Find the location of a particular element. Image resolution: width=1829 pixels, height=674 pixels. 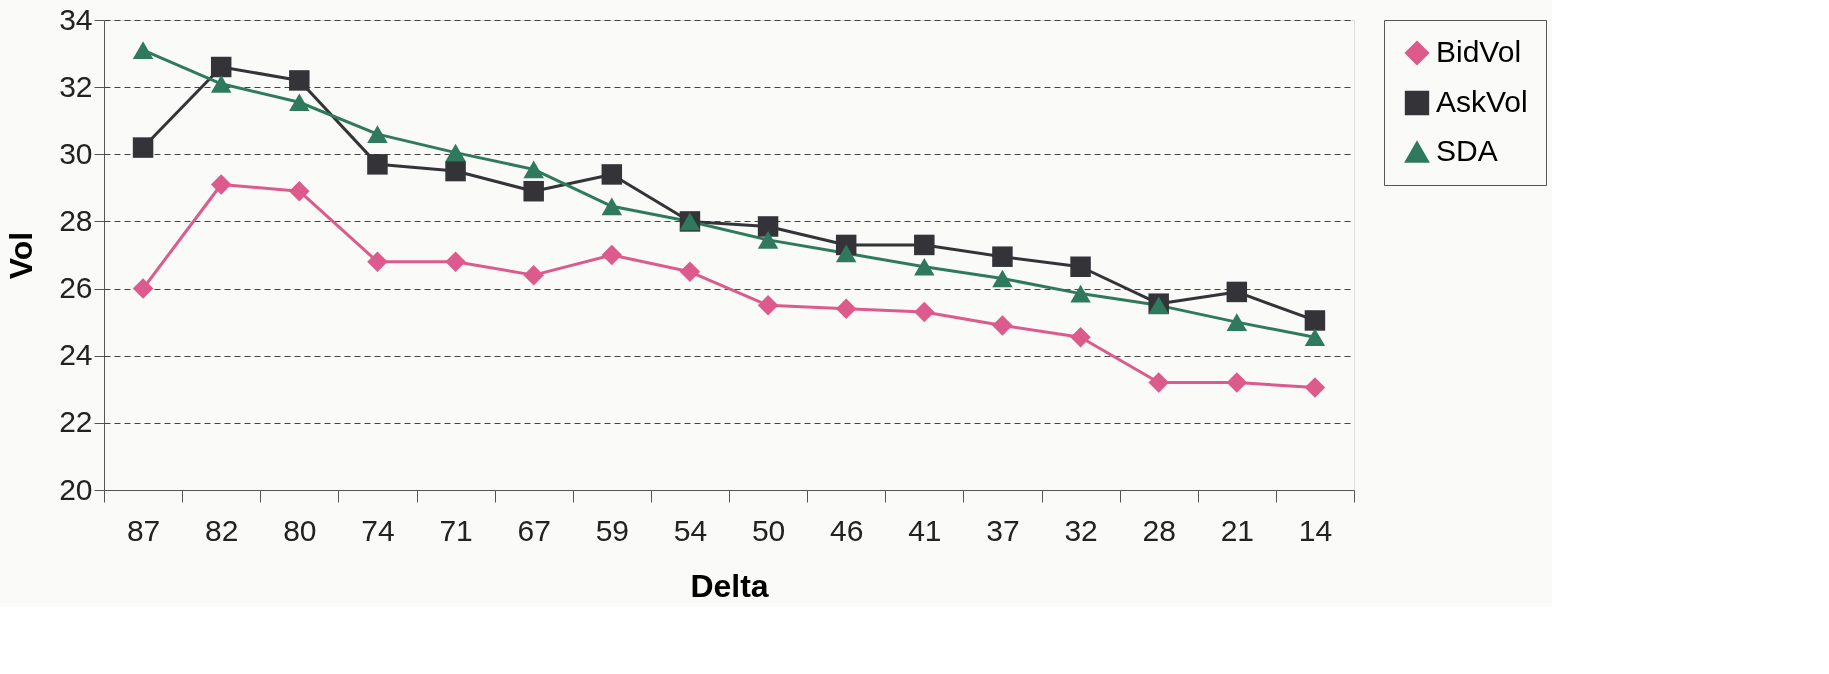

x-tick-label: 54 is located at coordinates (690, 530).